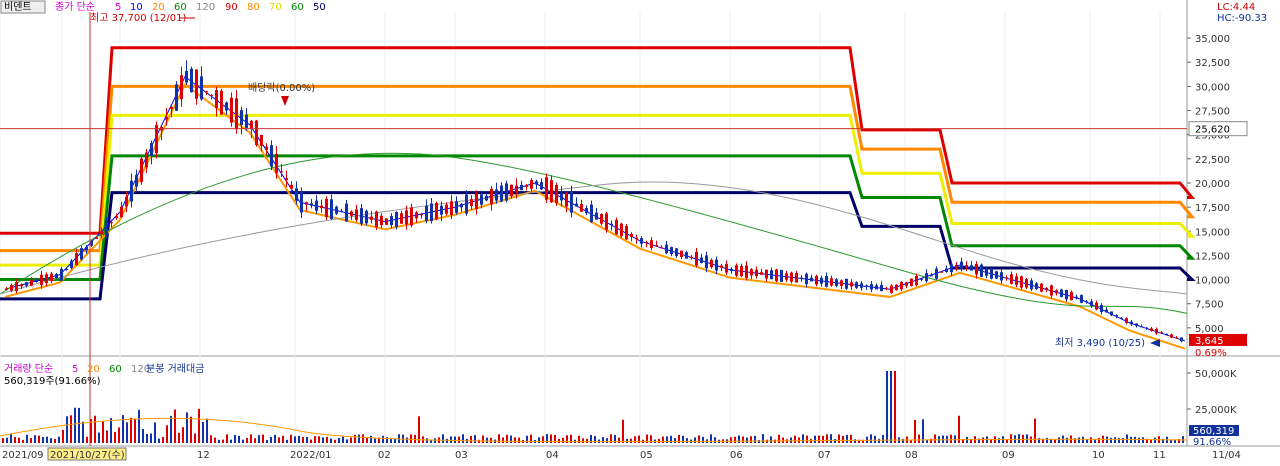  I want to click on price-tick-label: 22,500, so click(1212, 160).